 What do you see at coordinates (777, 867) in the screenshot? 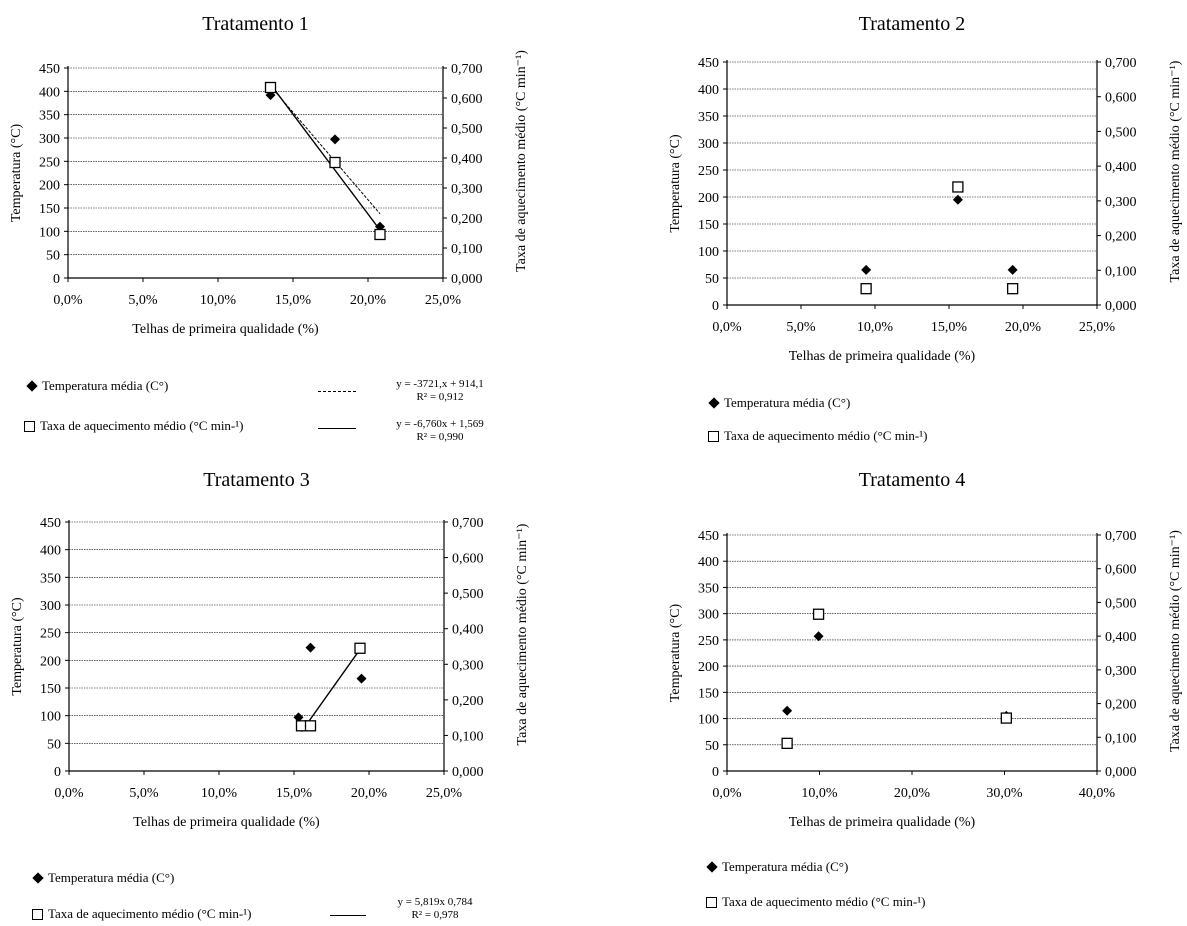
I see `legend-item-temperatura: Temperatura média (C°)` at bounding box center [777, 867].